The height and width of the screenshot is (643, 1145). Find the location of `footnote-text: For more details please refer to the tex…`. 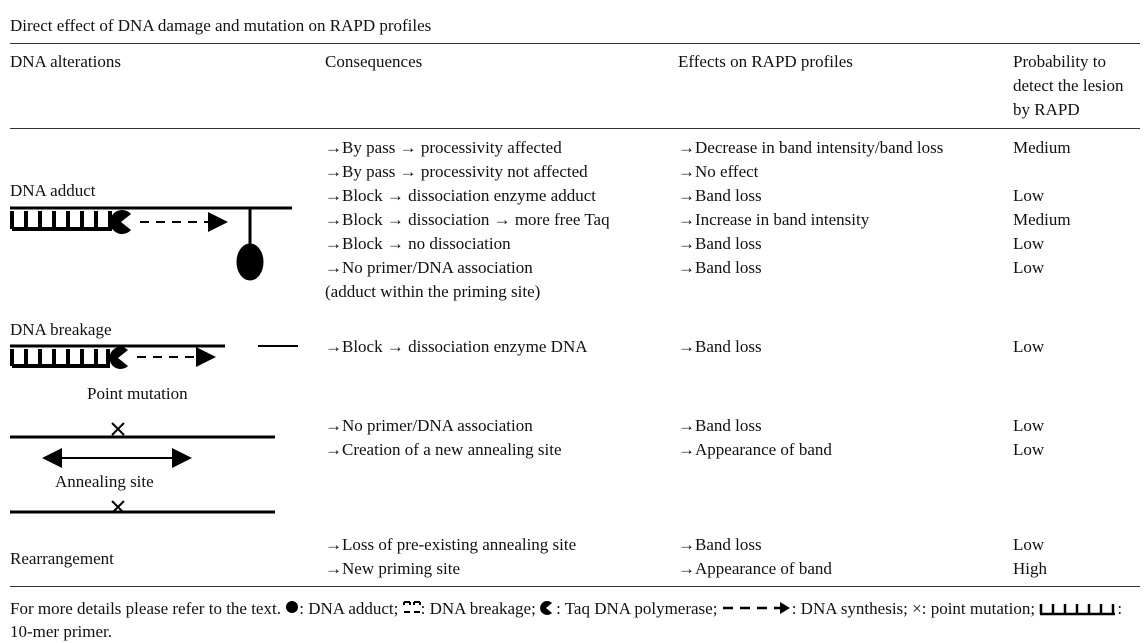

footnote-text: For more details please refer to the tex… is located at coordinates (145, 608).